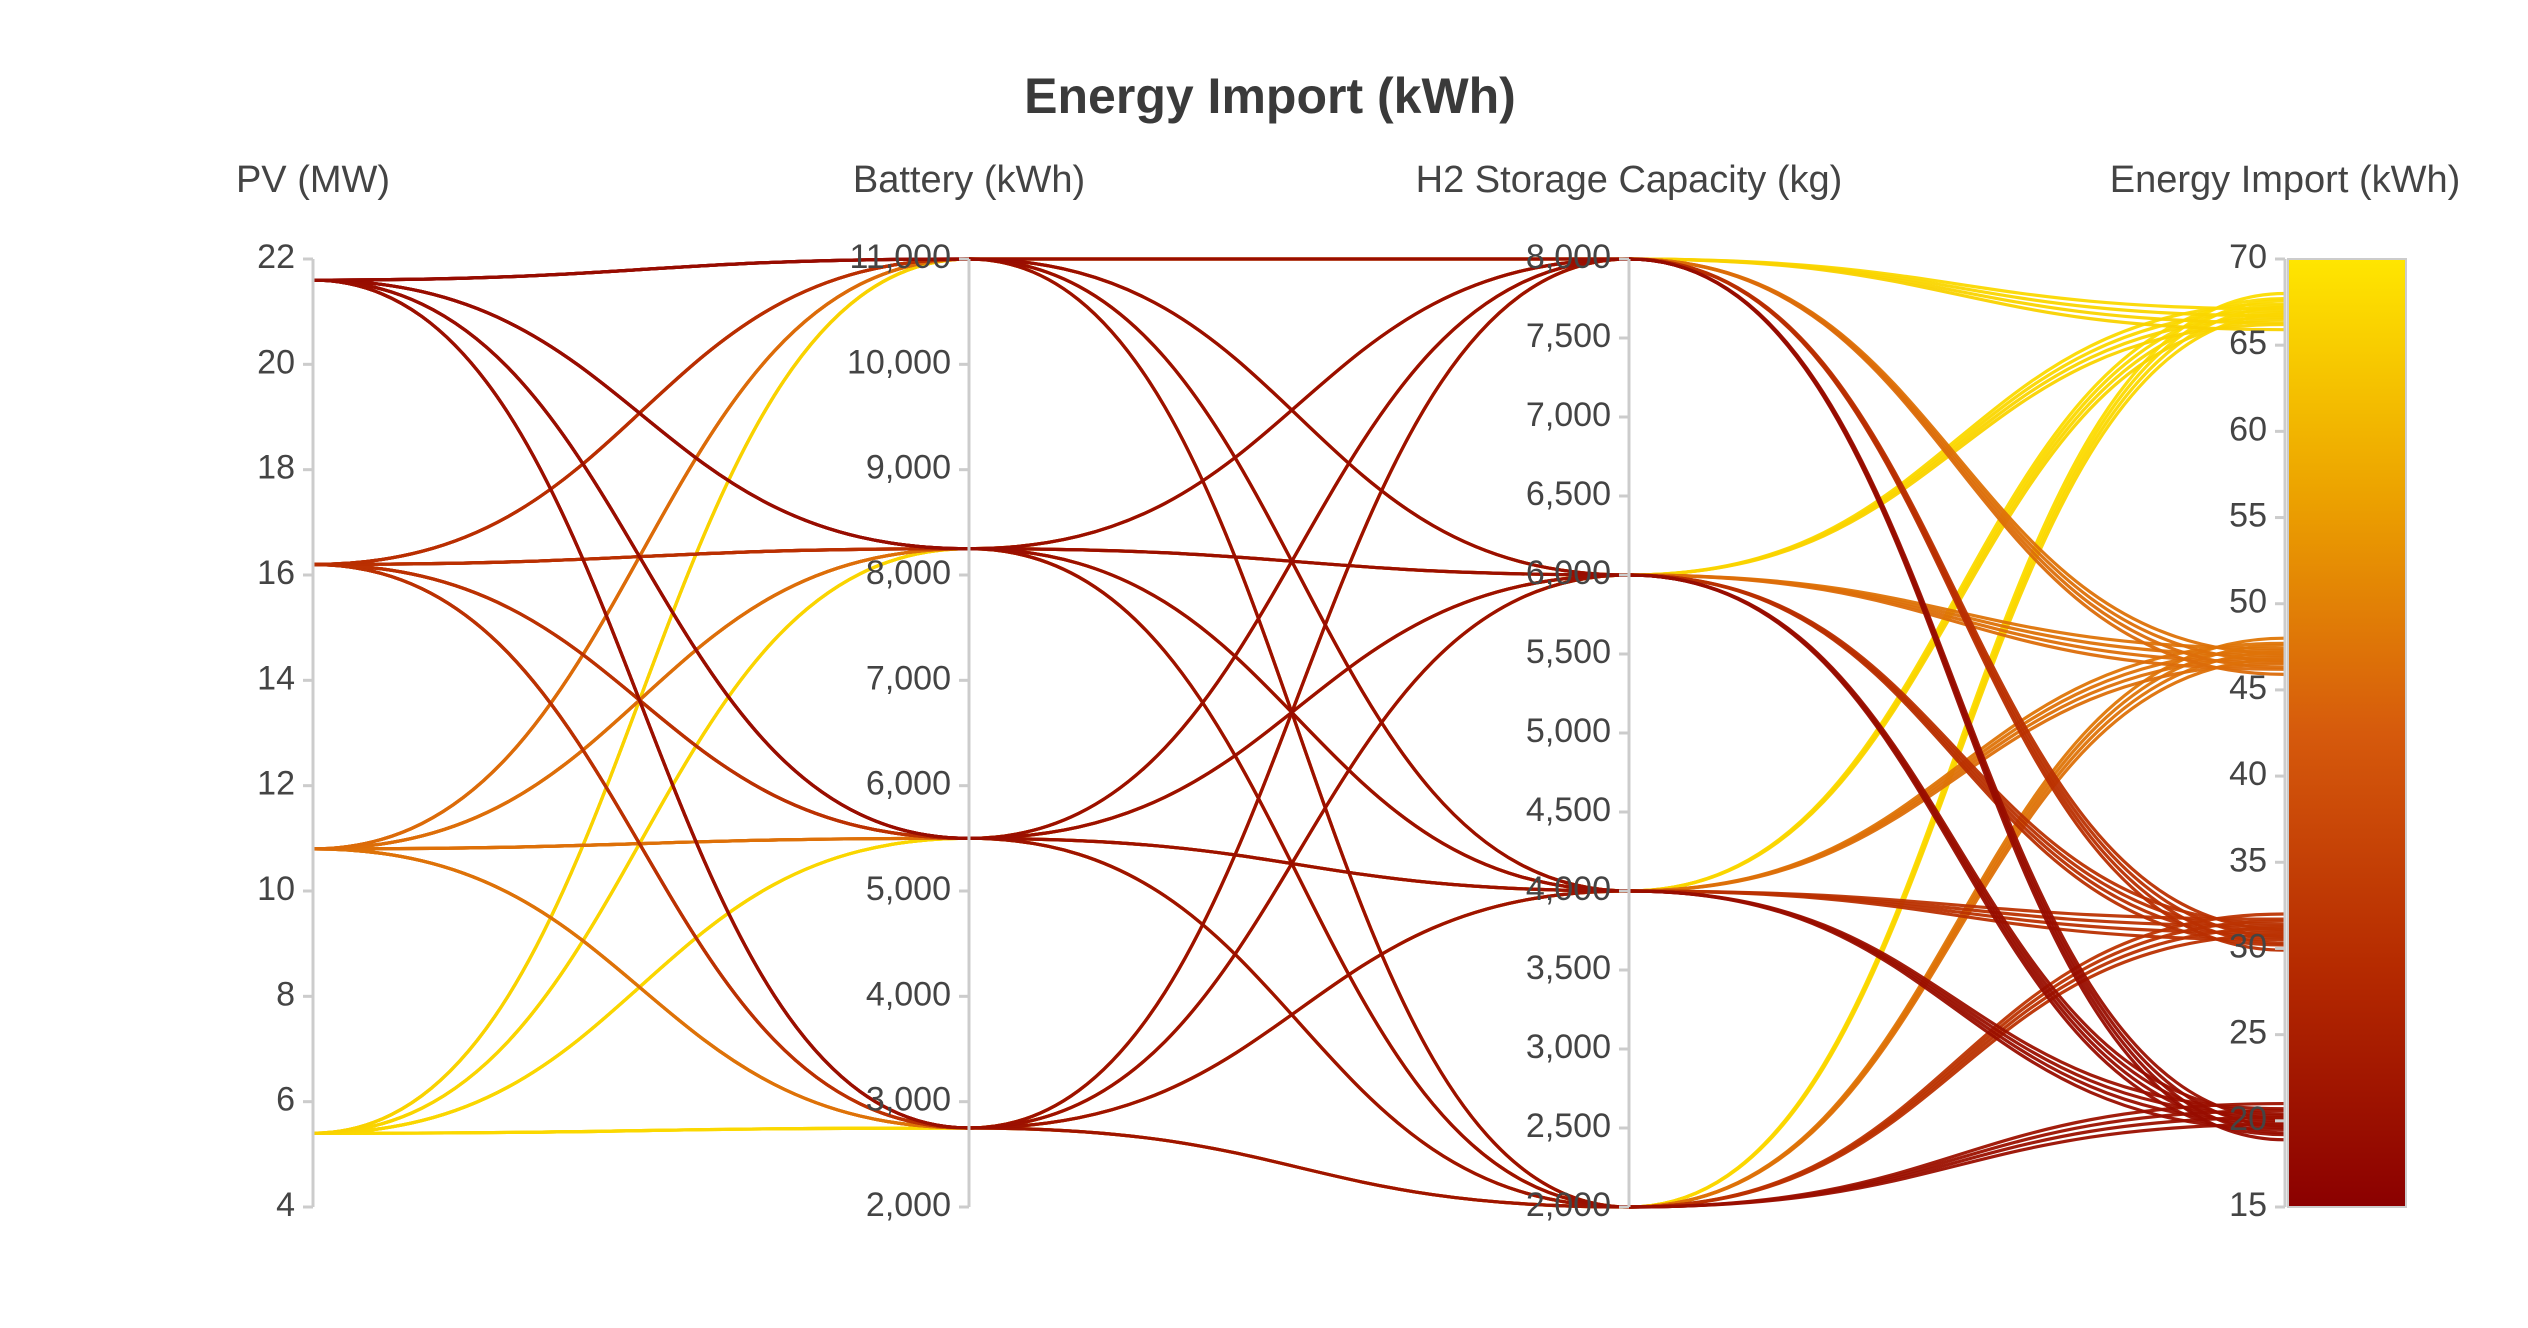 The image size is (2528, 1328). Describe the element at coordinates (2285, 180) in the screenshot. I see `axis-title: Energy Import (kWh)` at that location.